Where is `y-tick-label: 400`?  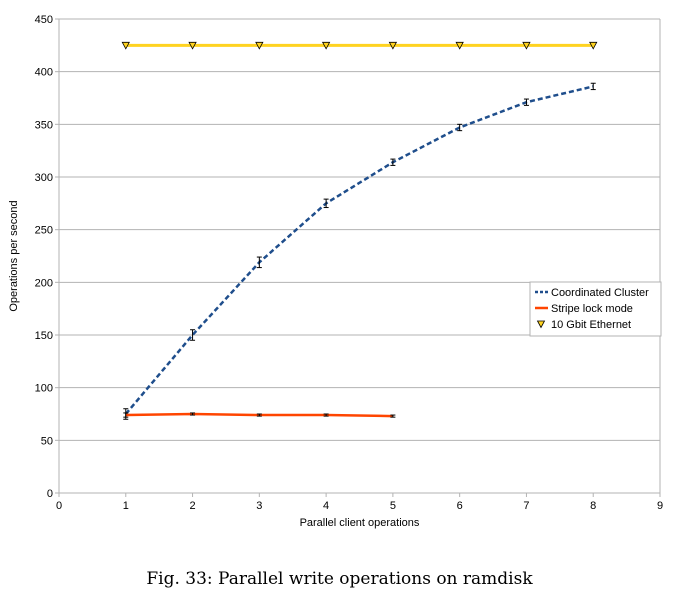
y-tick-label: 400 is located at coordinates (44, 73).